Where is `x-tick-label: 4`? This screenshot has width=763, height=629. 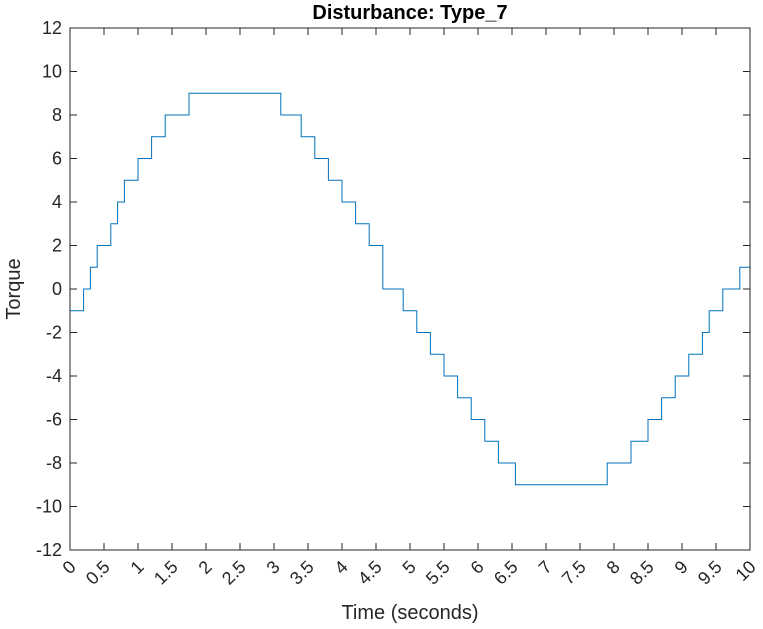 x-tick-label: 4 is located at coordinates (341, 567).